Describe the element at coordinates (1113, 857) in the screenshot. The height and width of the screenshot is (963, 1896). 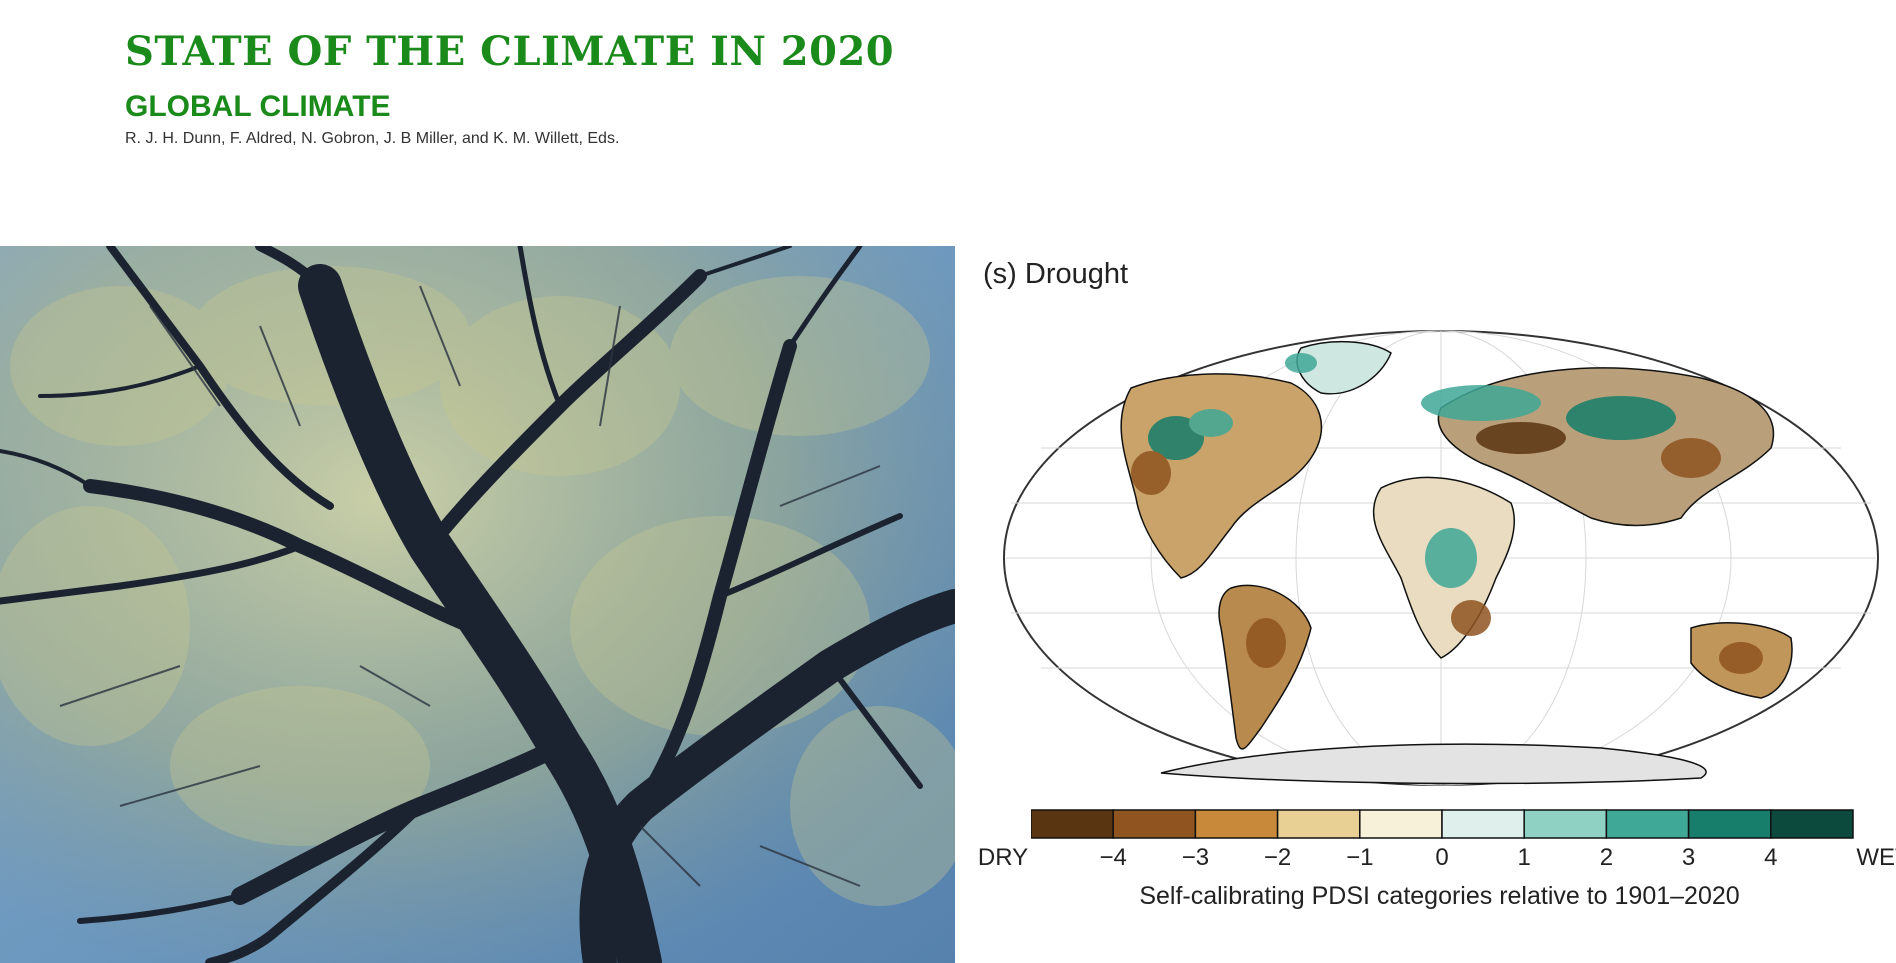
I see `colorbar-tick-label: −4` at that location.